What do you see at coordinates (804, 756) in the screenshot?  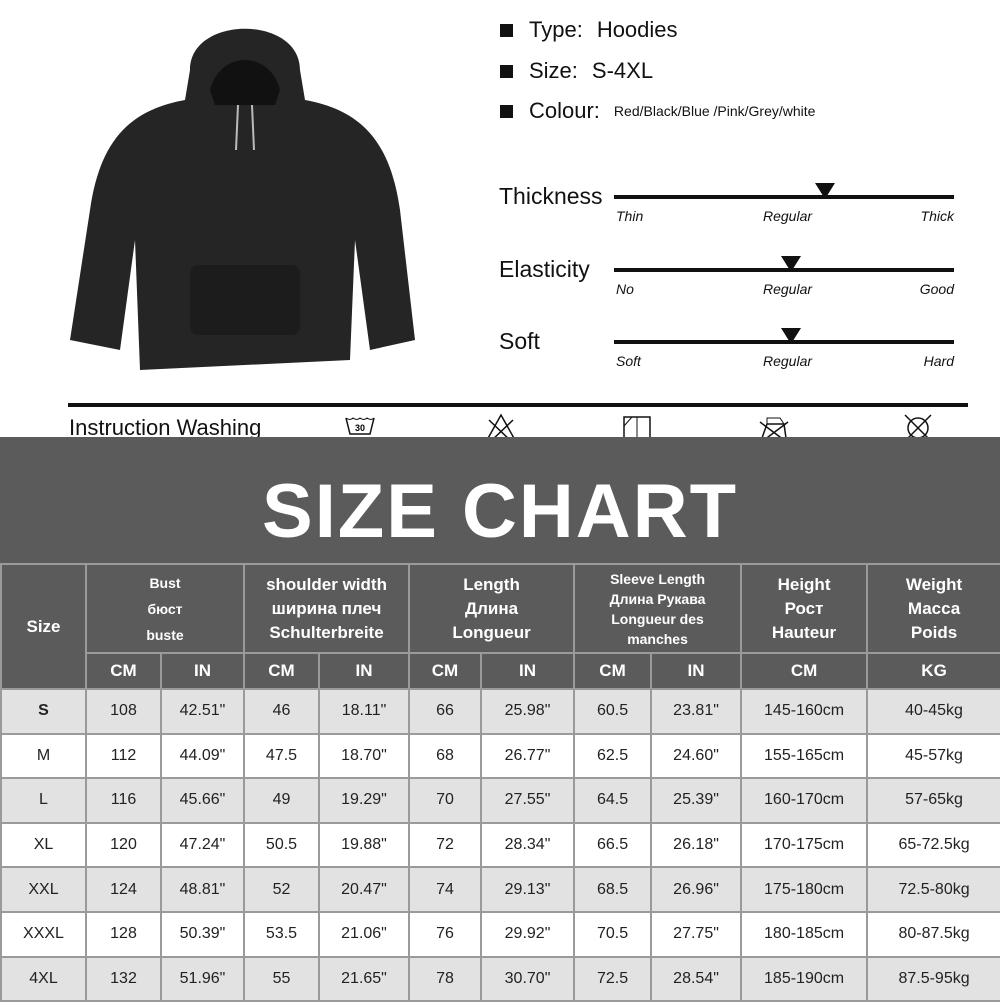 I see `table-cell: 155-165cm` at bounding box center [804, 756].